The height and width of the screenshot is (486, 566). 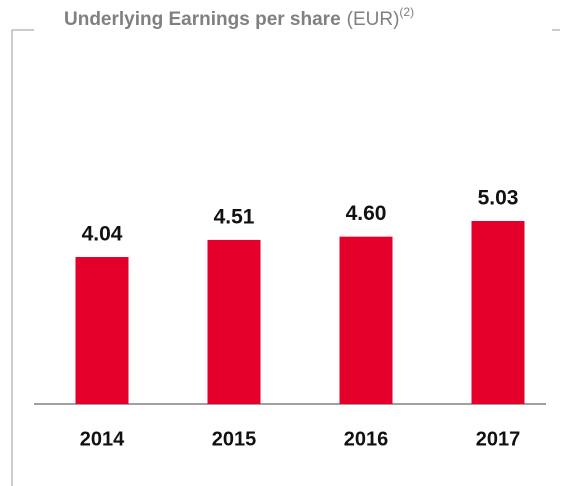 I want to click on chart-title: Underlying Earnings per share (EUR)(2), so click(x=239, y=17).